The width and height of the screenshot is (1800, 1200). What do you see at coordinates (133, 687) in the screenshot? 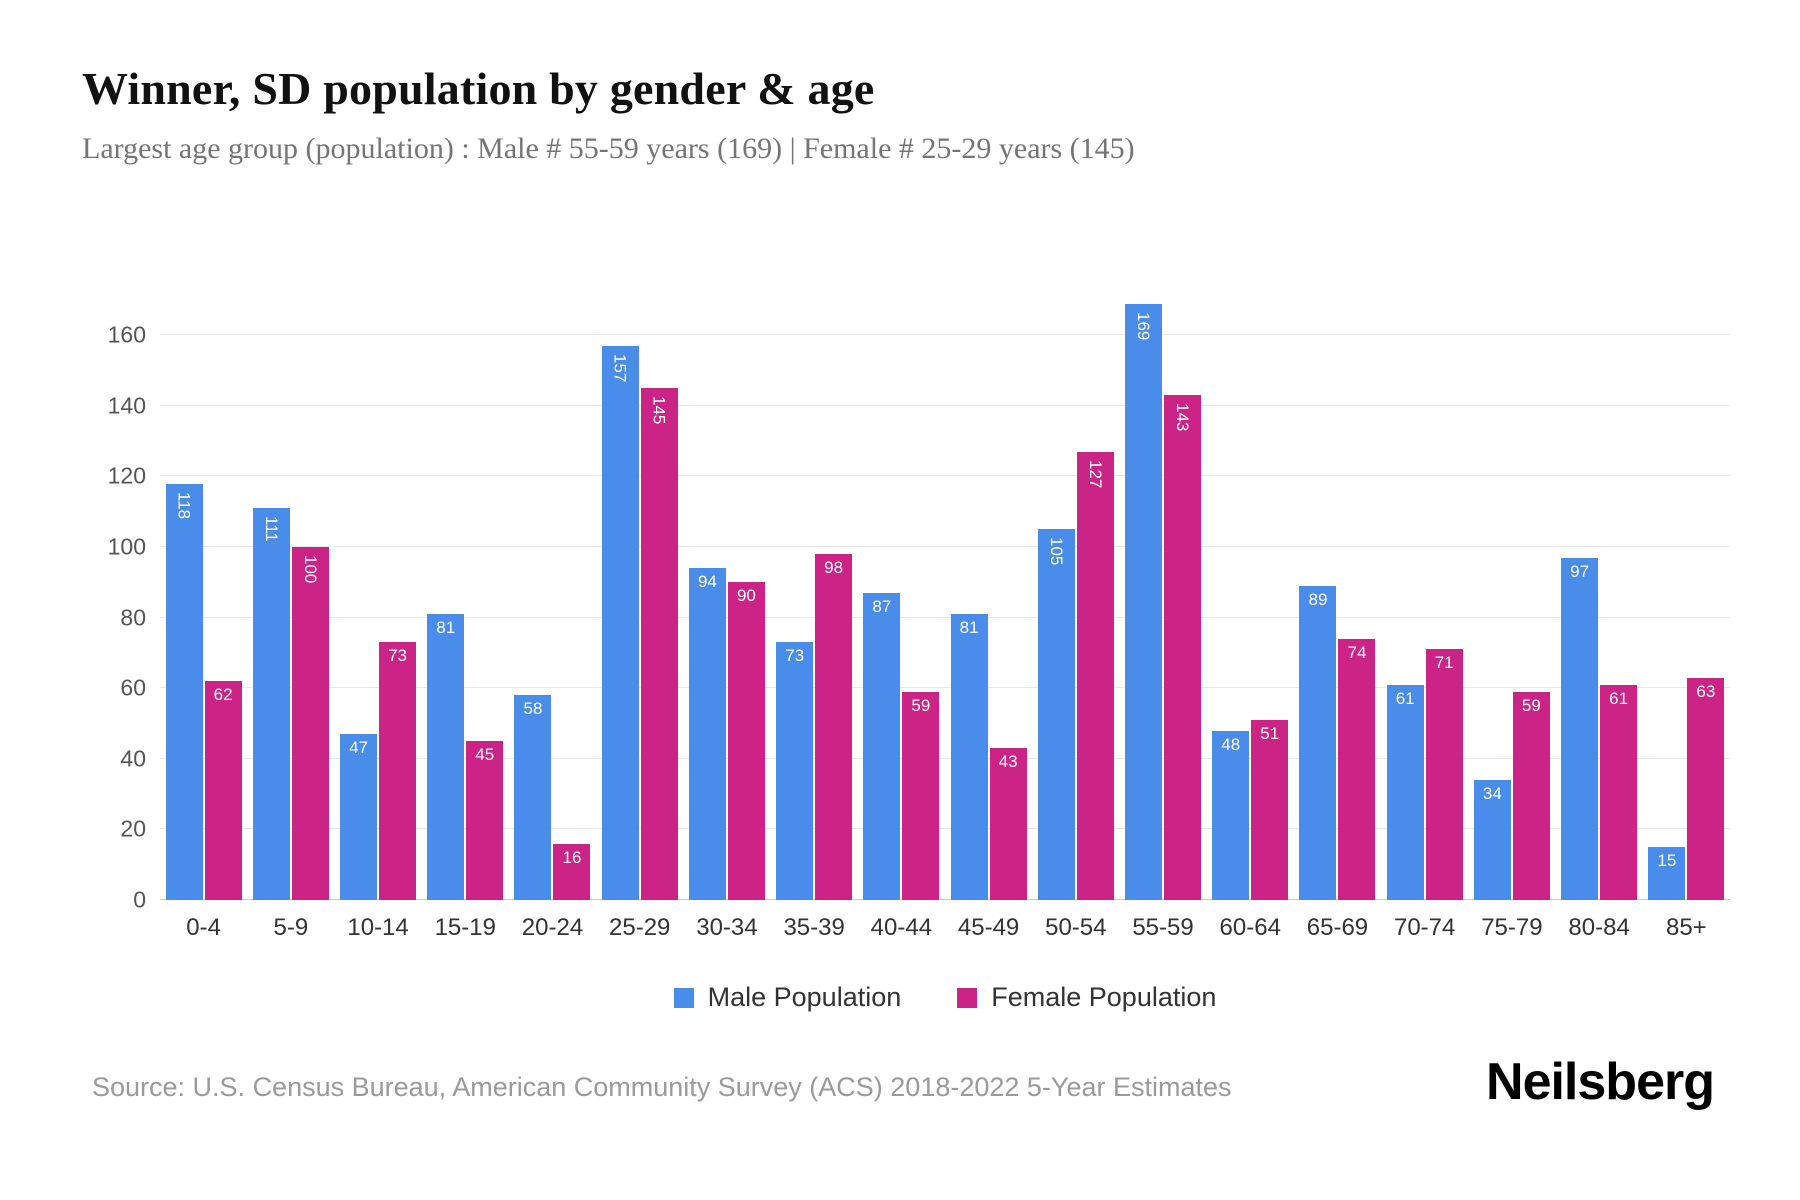
I see `y-axis-tick-label: 60` at bounding box center [133, 687].